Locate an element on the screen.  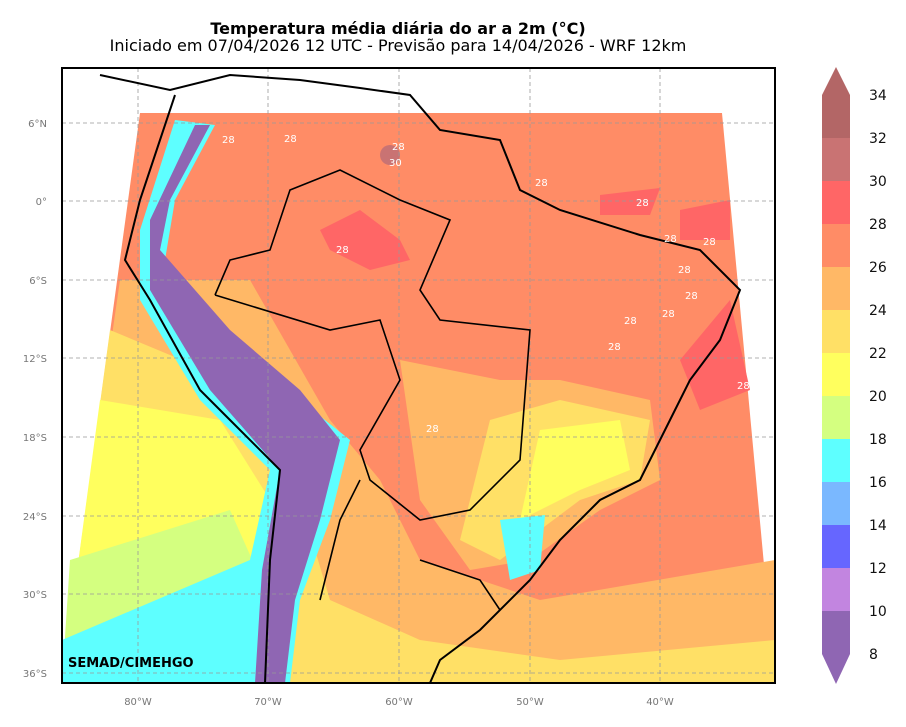
credit-label: SEMAD/CIMEHGO is located at coordinates (131, 663).